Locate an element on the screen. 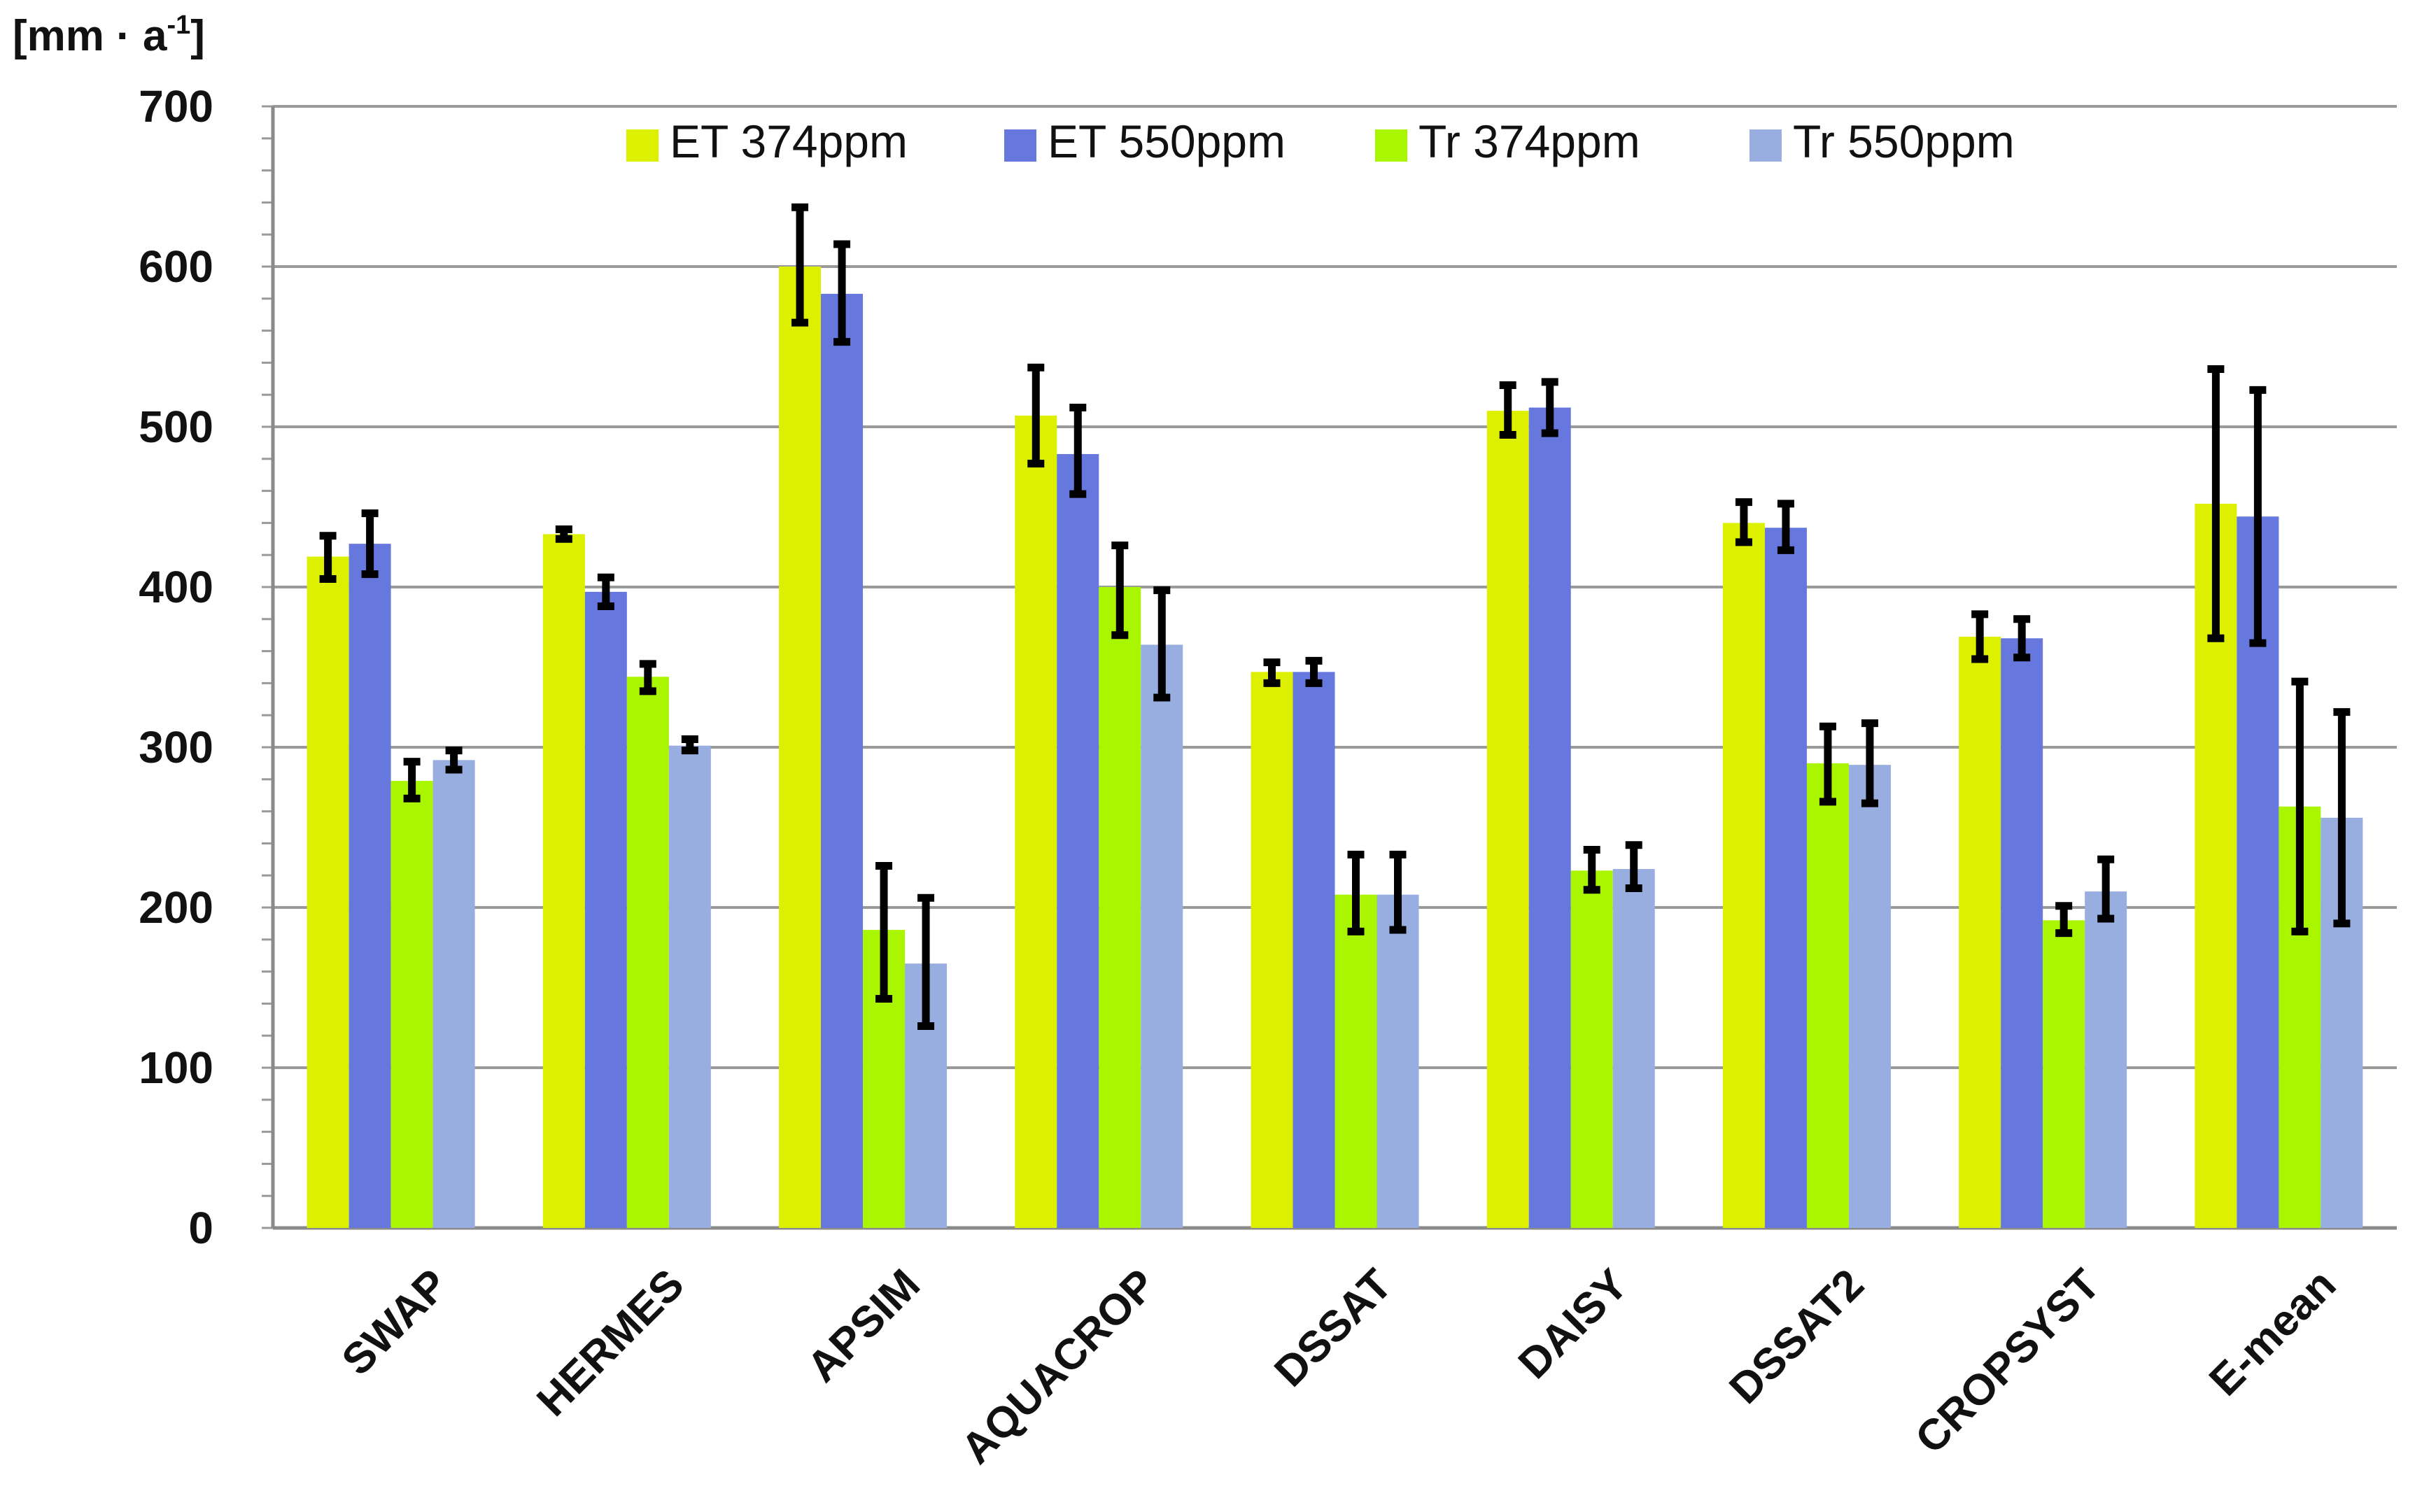  x-tick-label: APSIM is located at coordinates (863, 1326).